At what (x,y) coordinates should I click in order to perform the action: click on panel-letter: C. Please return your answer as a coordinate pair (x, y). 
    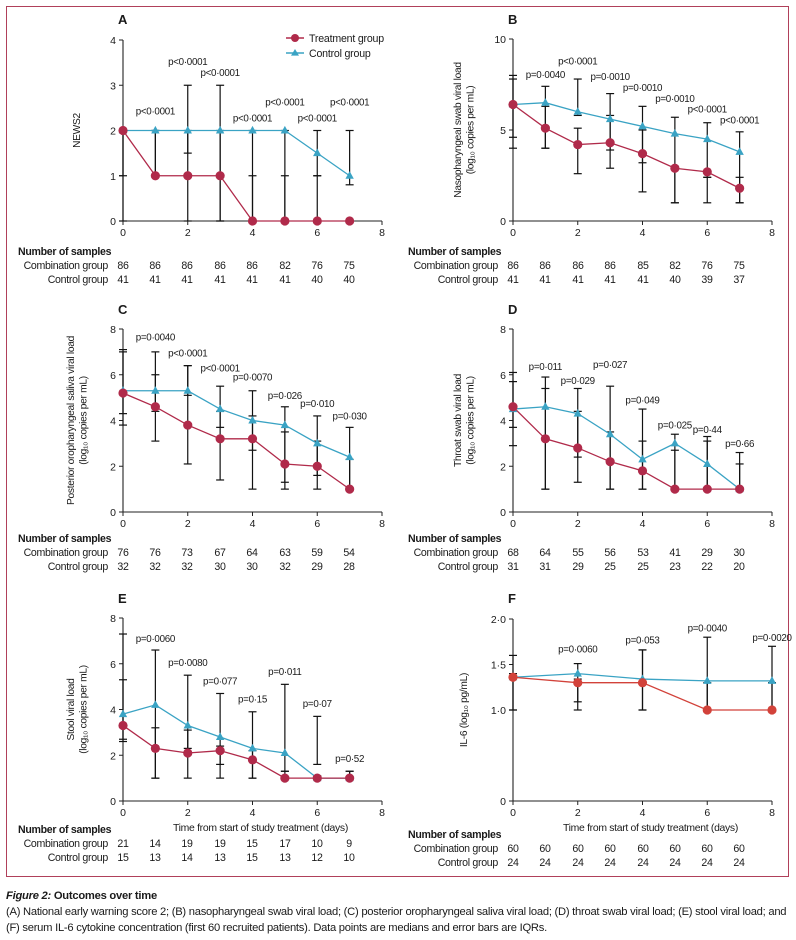
    Looking at the image, I should click on (123, 309).